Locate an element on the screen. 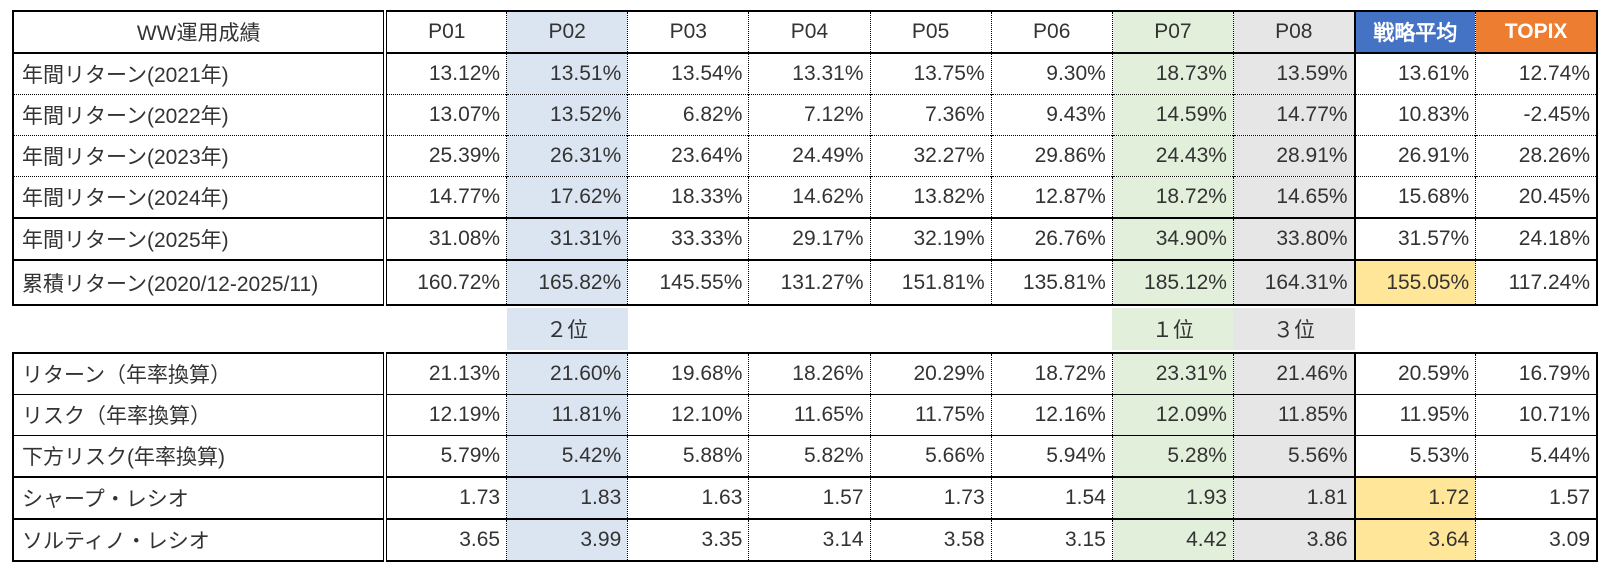  value-cell: 14.65% is located at coordinates (1293, 197).